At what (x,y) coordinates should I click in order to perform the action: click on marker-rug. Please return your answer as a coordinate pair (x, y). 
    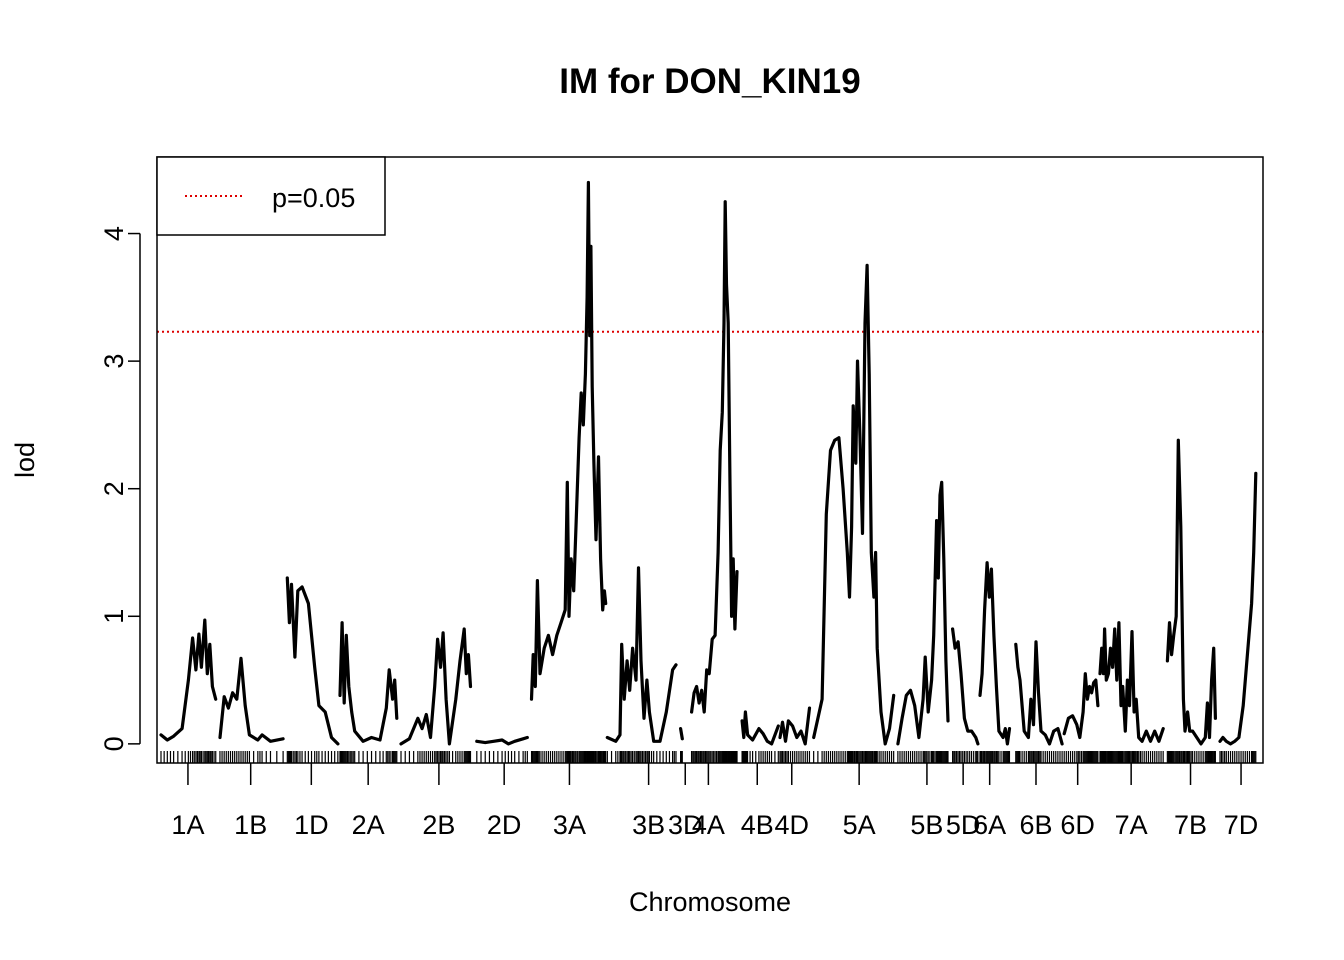
    Looking at the image, I should click on (708, 757).